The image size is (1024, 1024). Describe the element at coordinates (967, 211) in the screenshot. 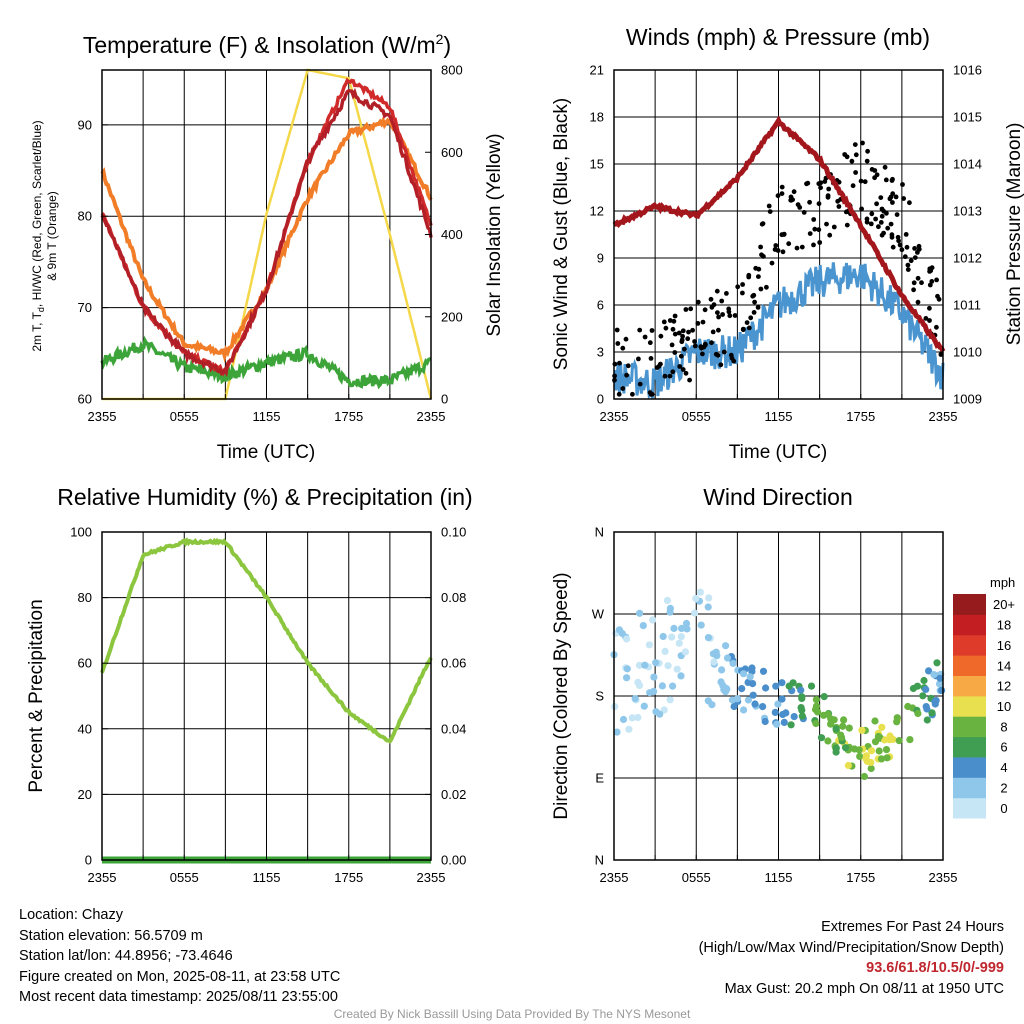

I see `y2-tick-label: 1013` at that location.